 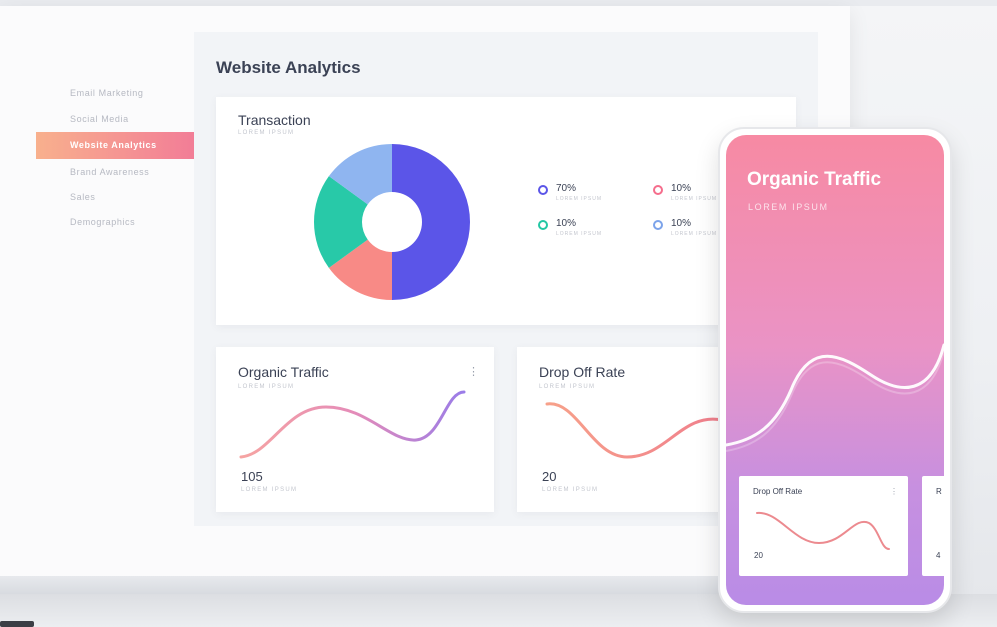 What do you see at coordinates (814, 179) in the screenshot?
I see `phone-title: Organic Traffic` at bounding box center [814, 179].